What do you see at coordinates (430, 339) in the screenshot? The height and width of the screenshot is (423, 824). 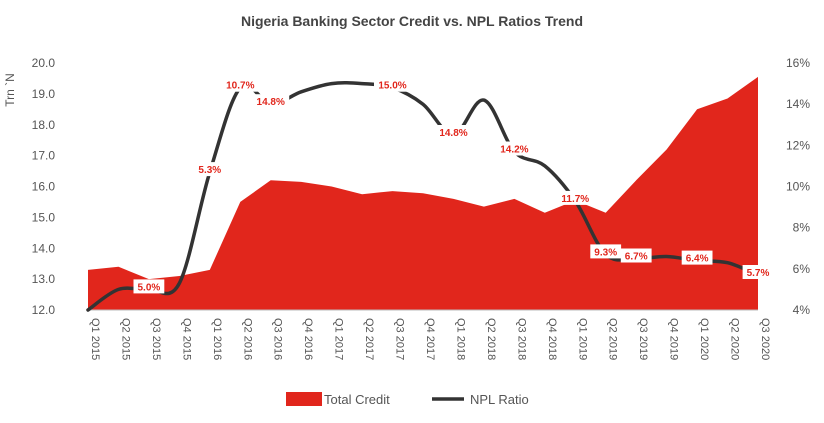 I see `x-tick-label: Q4 2017` at bounding box center [430, 339].